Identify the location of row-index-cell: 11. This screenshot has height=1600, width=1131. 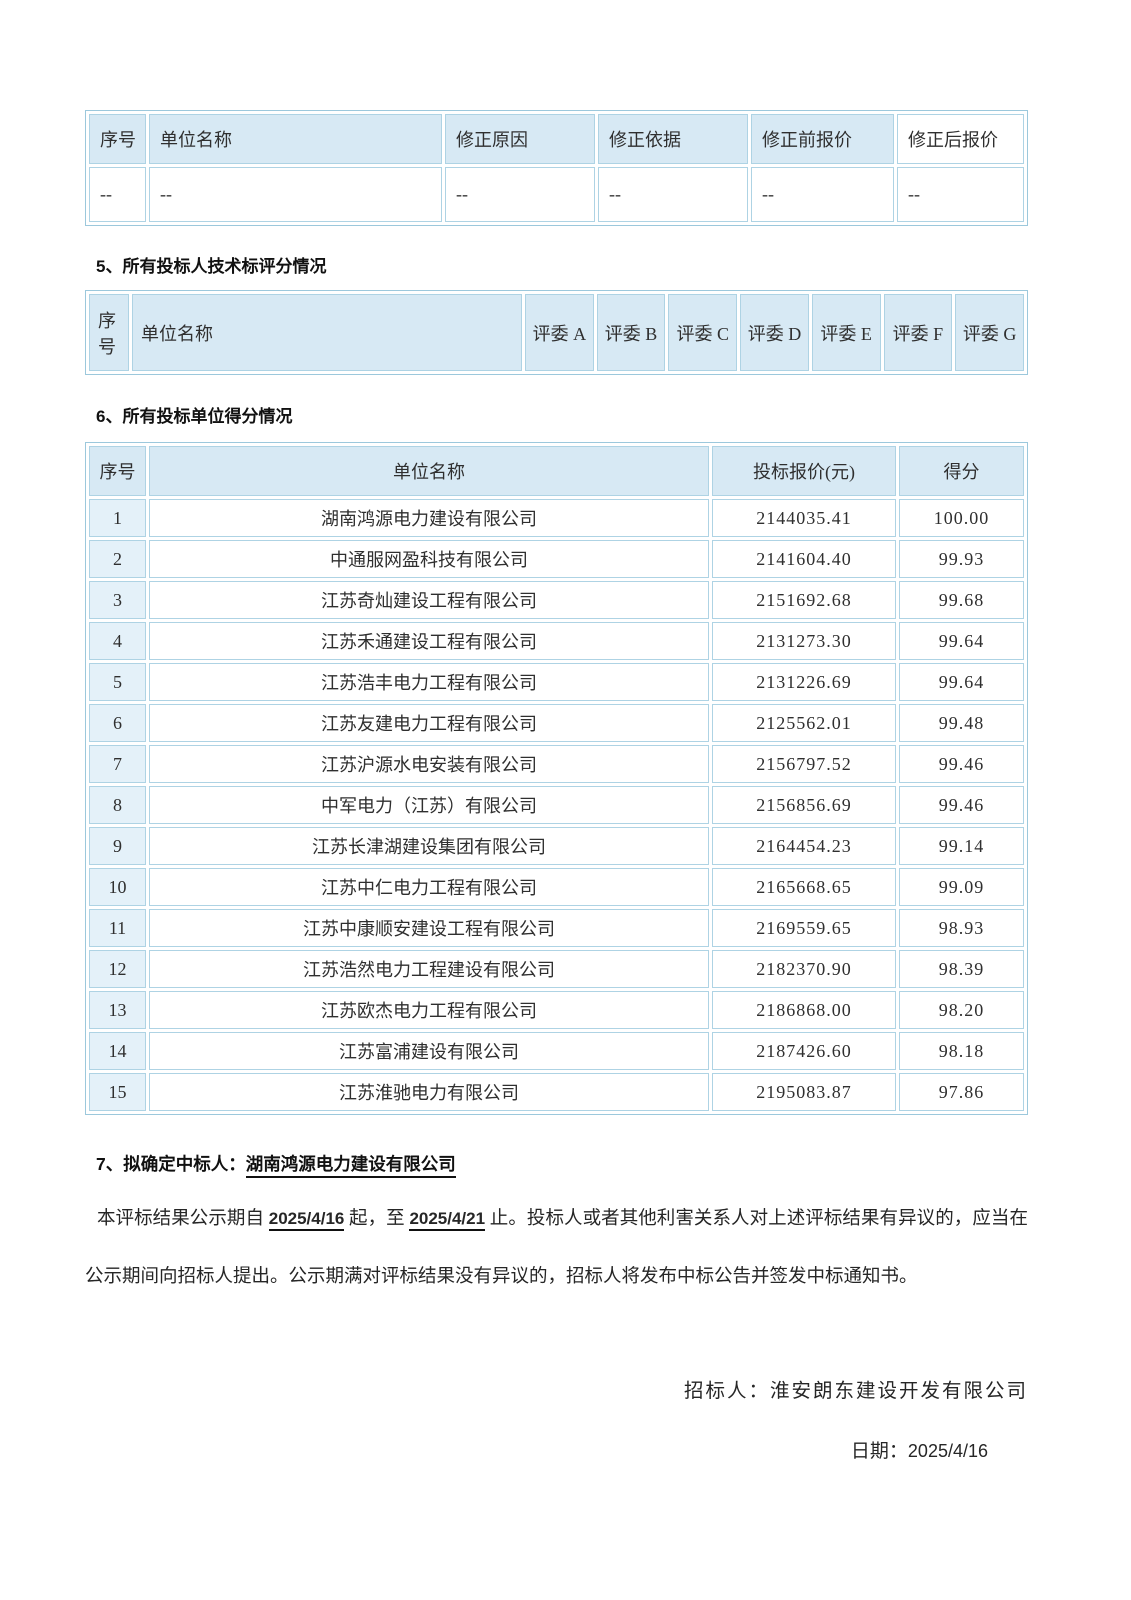
(117, 928).